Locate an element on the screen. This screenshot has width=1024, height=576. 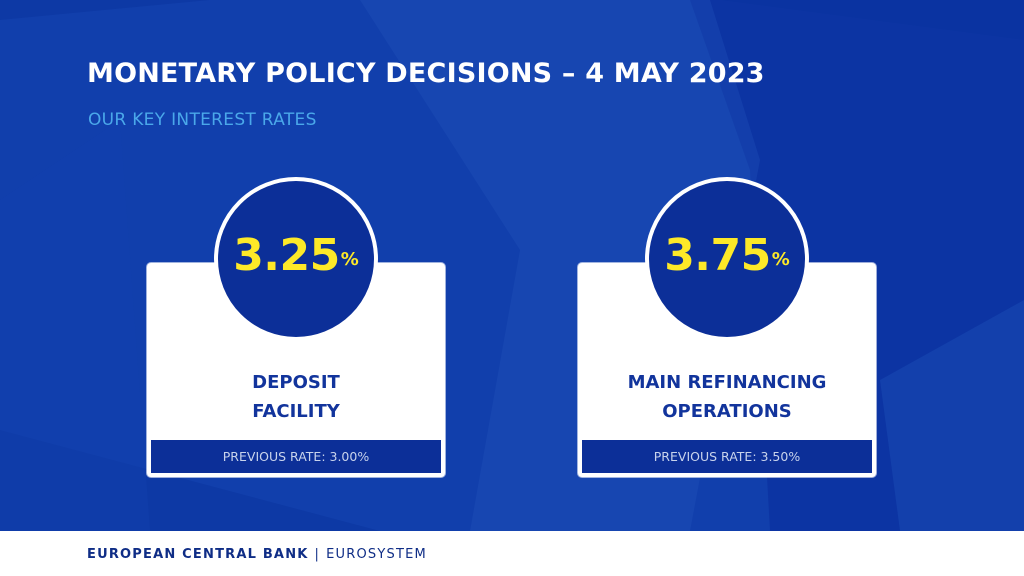
page-title: MONETARY POLICY DECISIONS – 4 MAY 2023 is located at coordinates (426, 73).